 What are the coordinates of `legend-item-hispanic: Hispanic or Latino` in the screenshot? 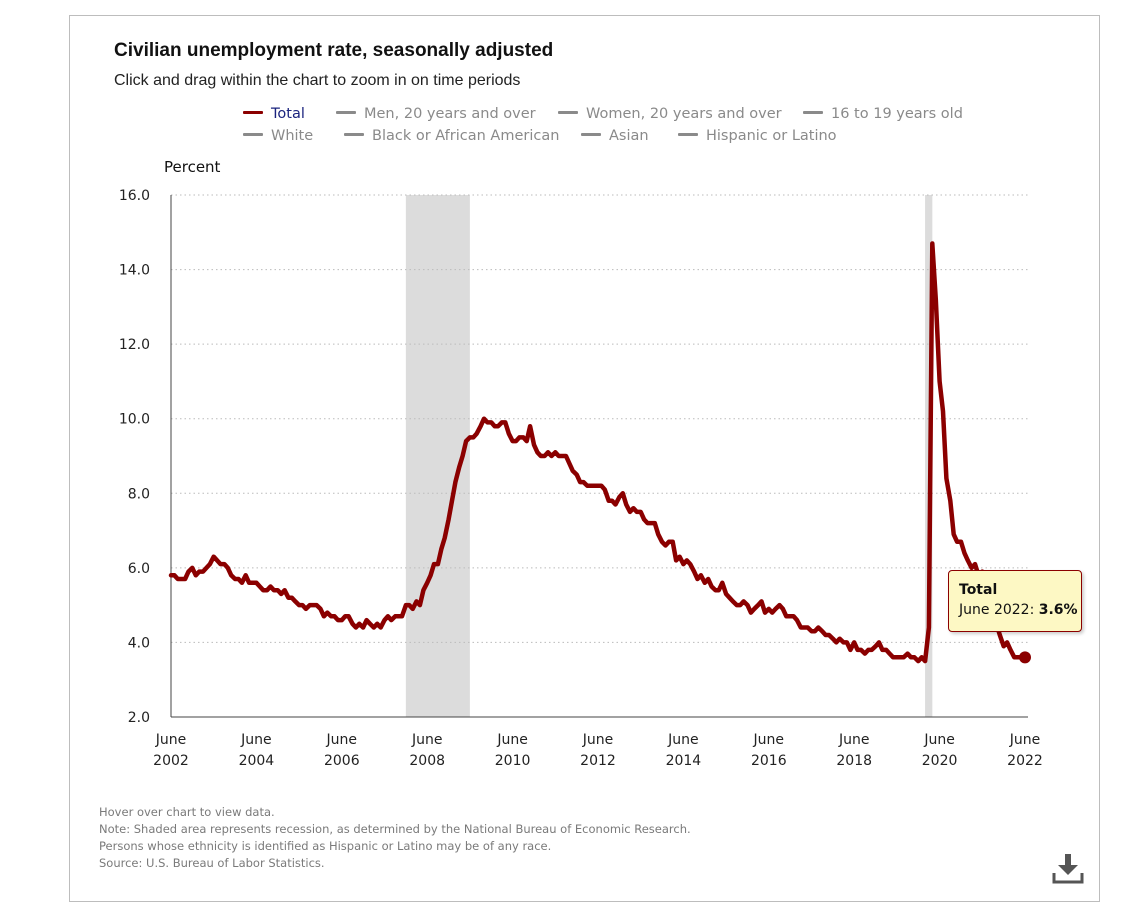 It's located at (757, 136).